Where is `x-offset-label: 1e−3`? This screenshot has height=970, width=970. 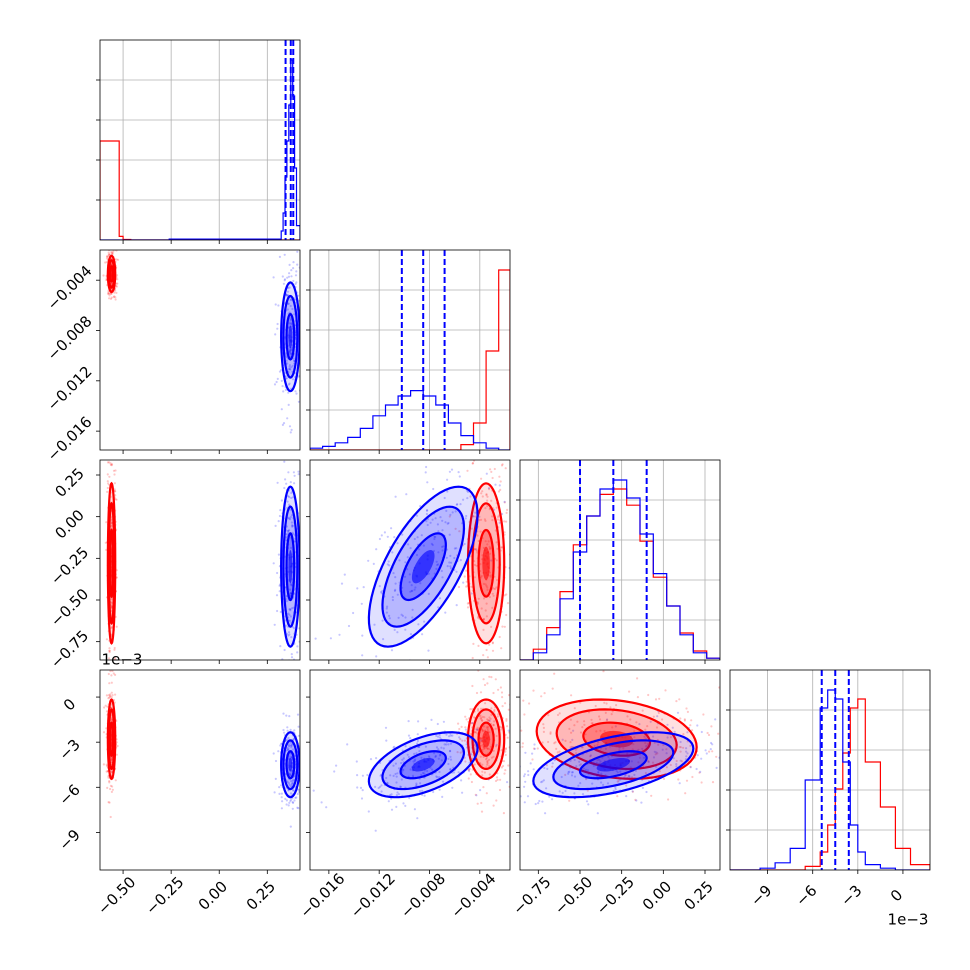
x-offset-label: 1e−3 is located at coordinates (908, 920).